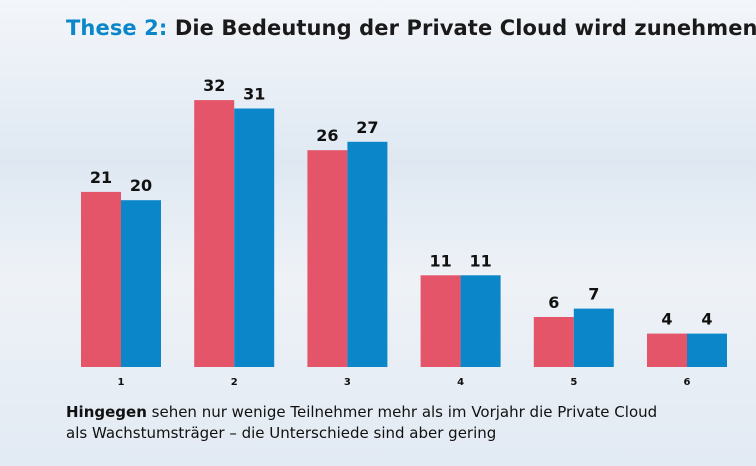  Describe the element at coordinates (367, 127) in the screenshot. I see `data-label-3-series-2: 27` at that location.